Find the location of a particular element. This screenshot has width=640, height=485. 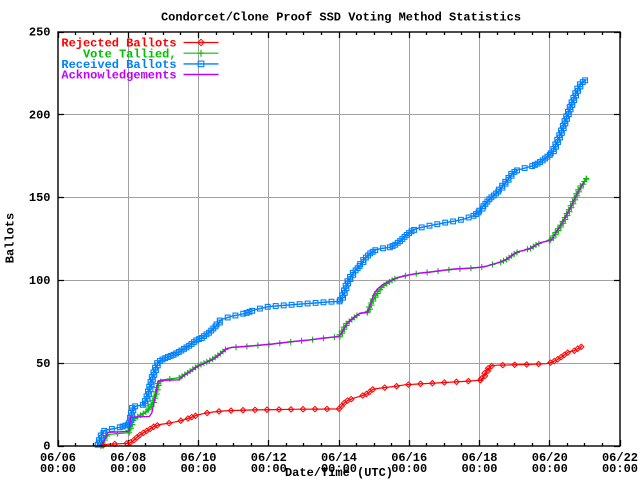

svg-text: 06/14 is located at coordinates (339, 458).